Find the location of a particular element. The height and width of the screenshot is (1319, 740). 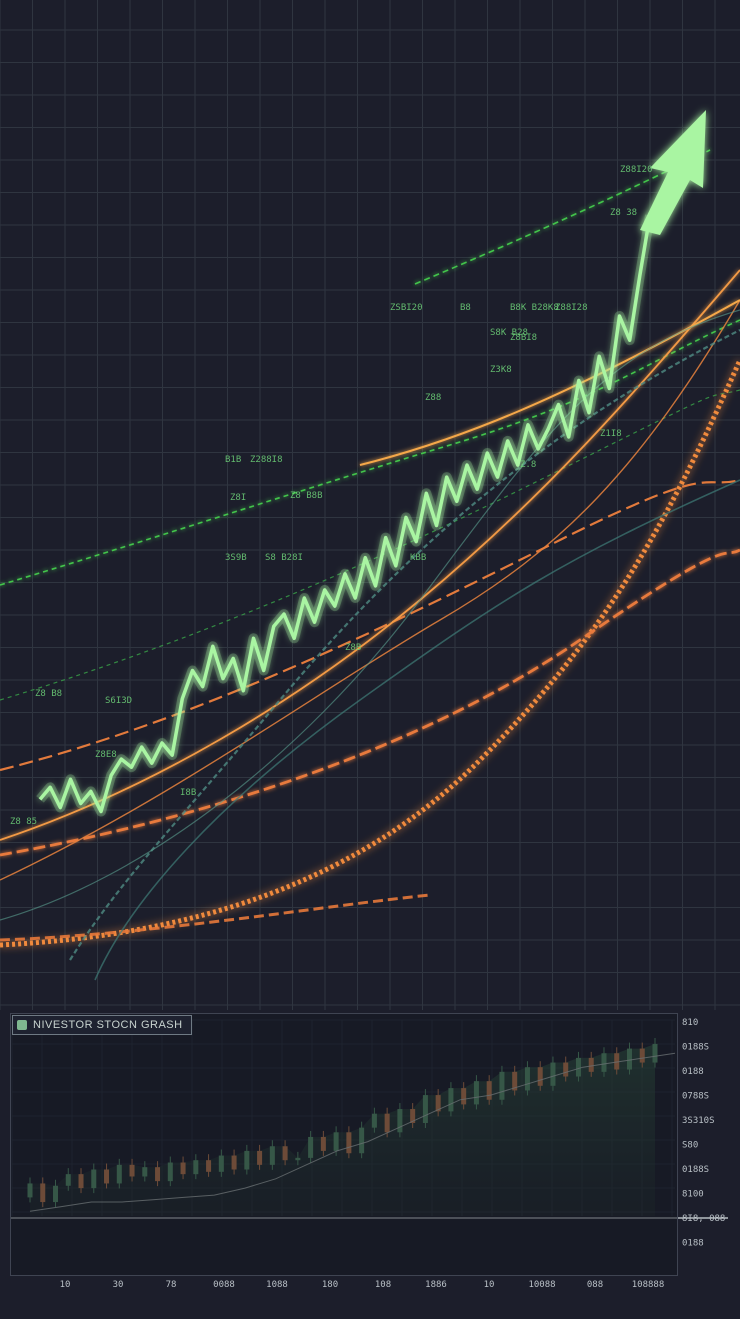

floating-label: Z88I28 is located at coordinates (571, 308).